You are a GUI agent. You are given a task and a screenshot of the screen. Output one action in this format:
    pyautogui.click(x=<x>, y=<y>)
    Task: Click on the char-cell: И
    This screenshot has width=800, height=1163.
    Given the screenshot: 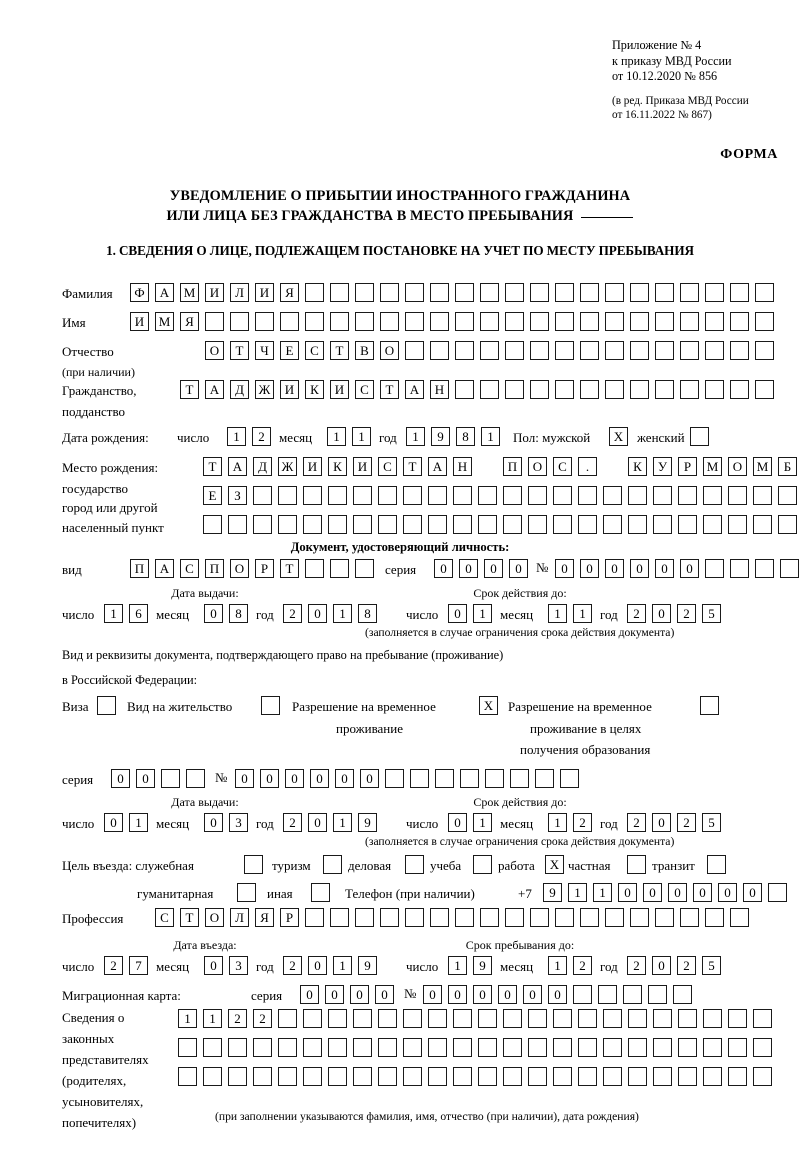 What is the action you would take?
    pyautogui.click(x=339, y=389)
    